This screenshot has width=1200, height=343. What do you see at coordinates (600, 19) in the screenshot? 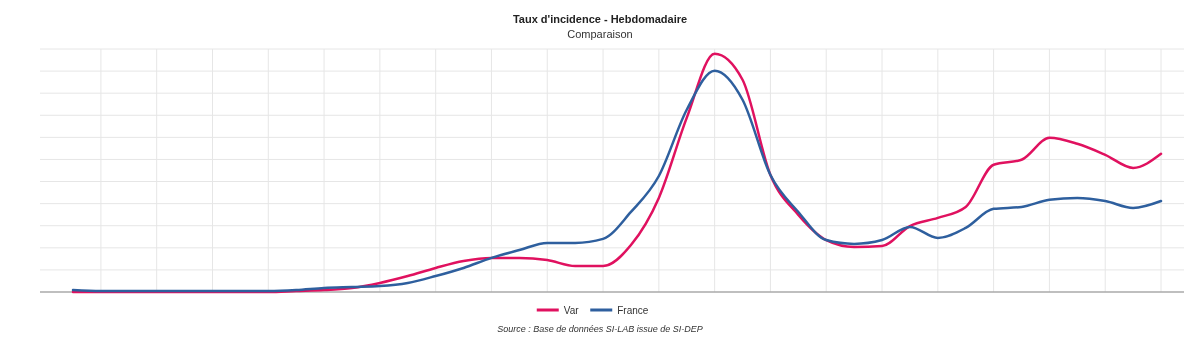
I see `chart-title: Taux d'incidence - Hebdomadaire` at bounding box center [600, 19].